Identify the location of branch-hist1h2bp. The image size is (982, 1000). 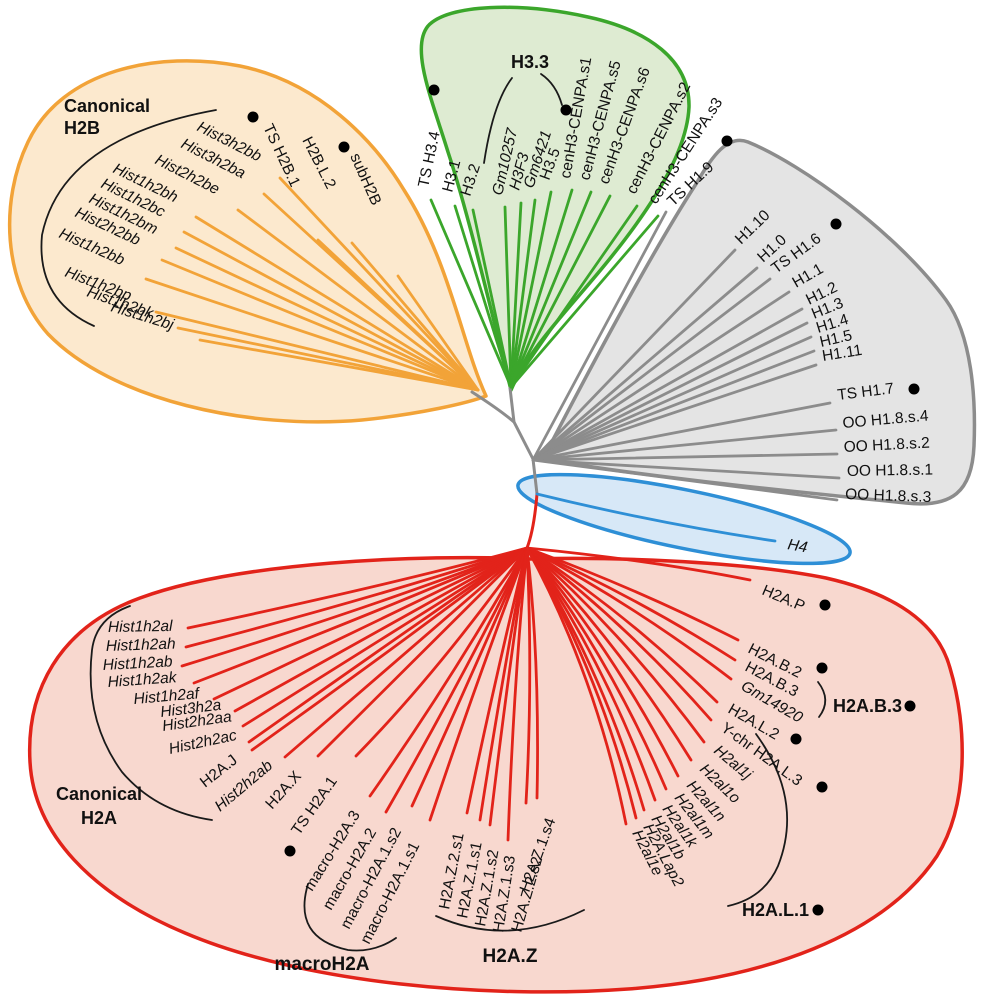
(317, 351).